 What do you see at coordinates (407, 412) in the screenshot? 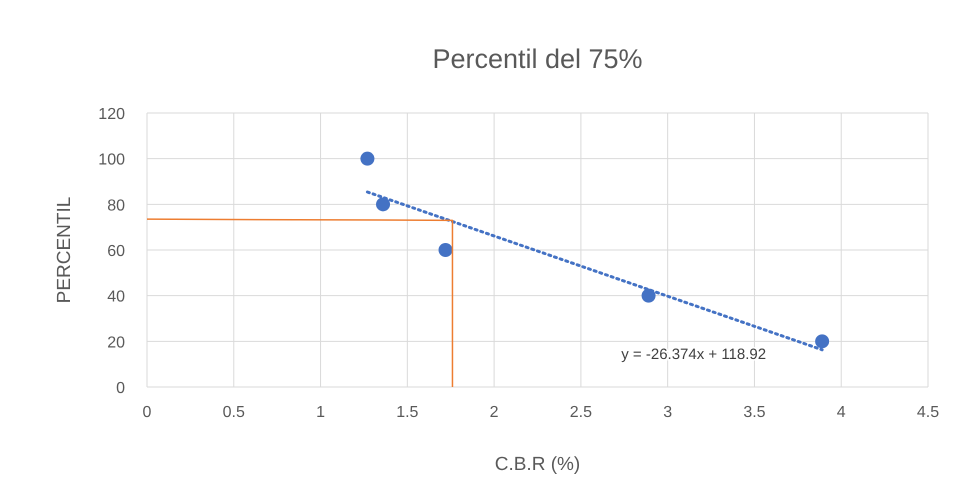
I see `x-tick-label: 1.5` at bounding box center [407, 412].